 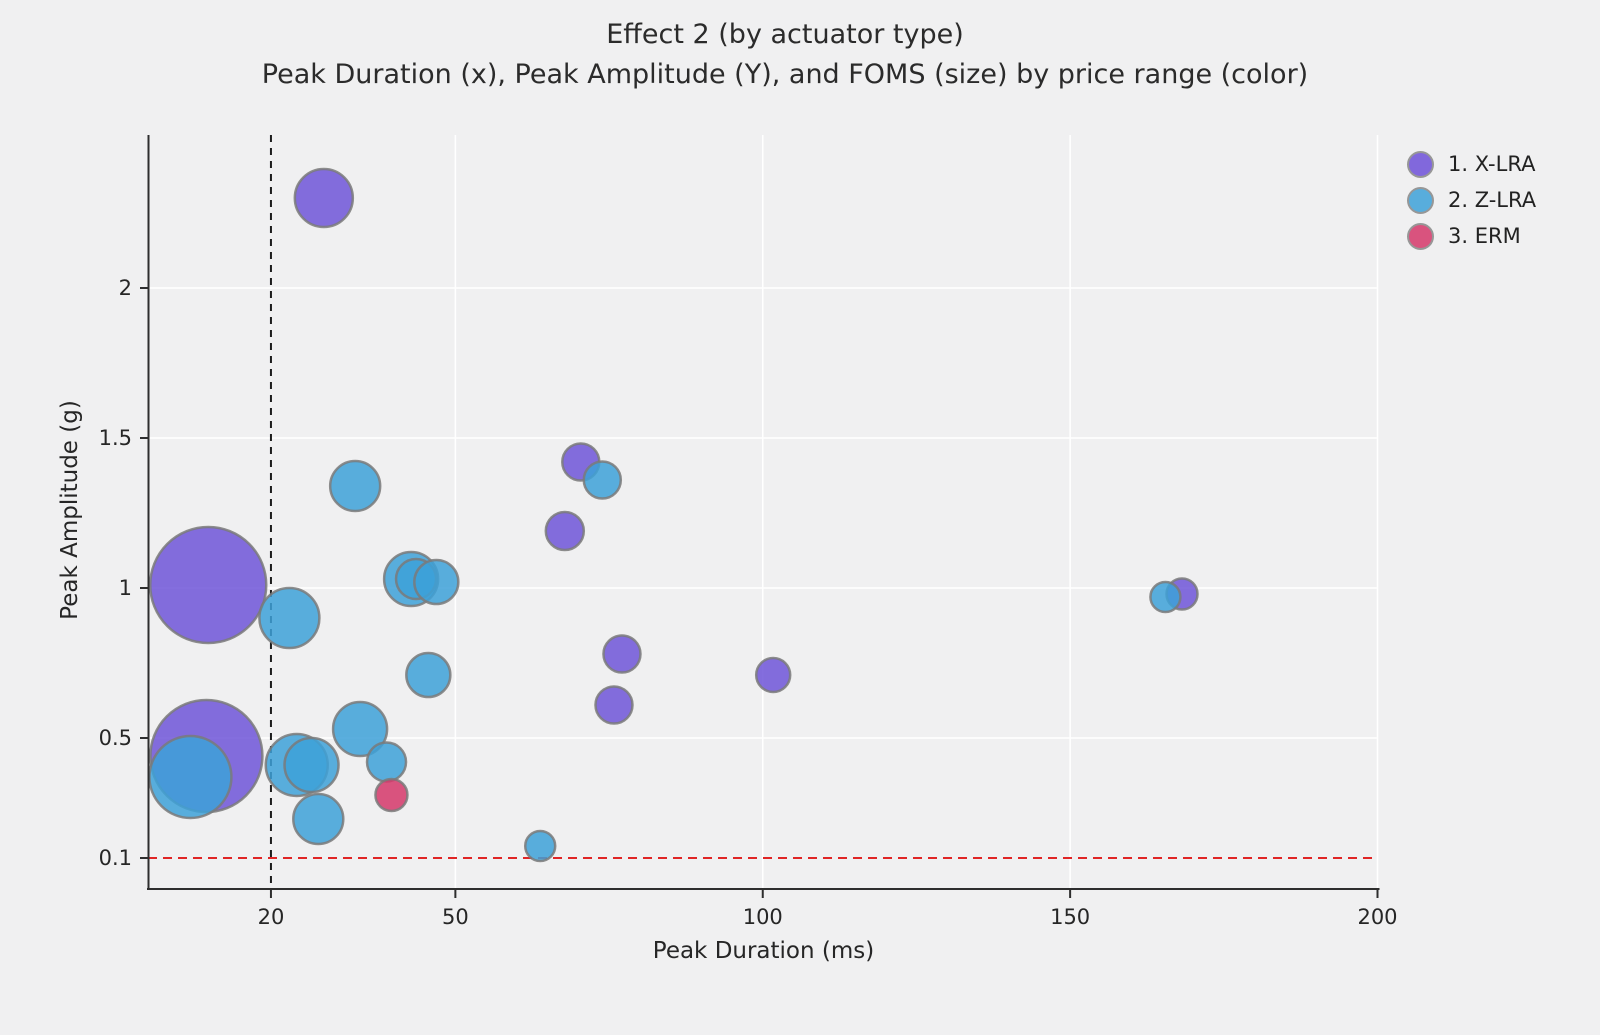 What do you see at coordinates (1492, 164) in the screenshot?
I see `legend-label: 1. X-LRA` at bounding box center [1492, 164].